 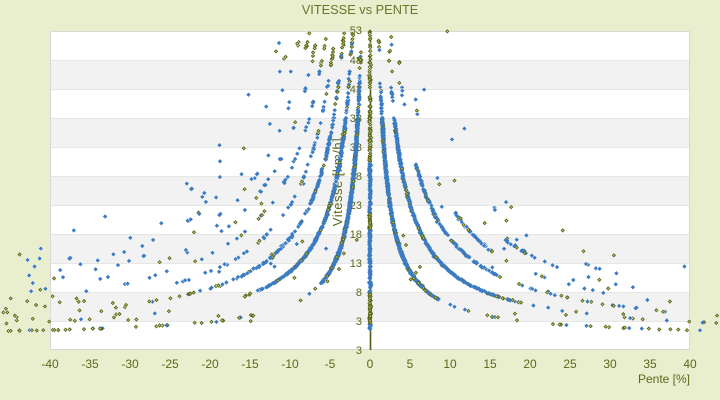 I want to click on svg-text: 30, so click(x=610, y=364).